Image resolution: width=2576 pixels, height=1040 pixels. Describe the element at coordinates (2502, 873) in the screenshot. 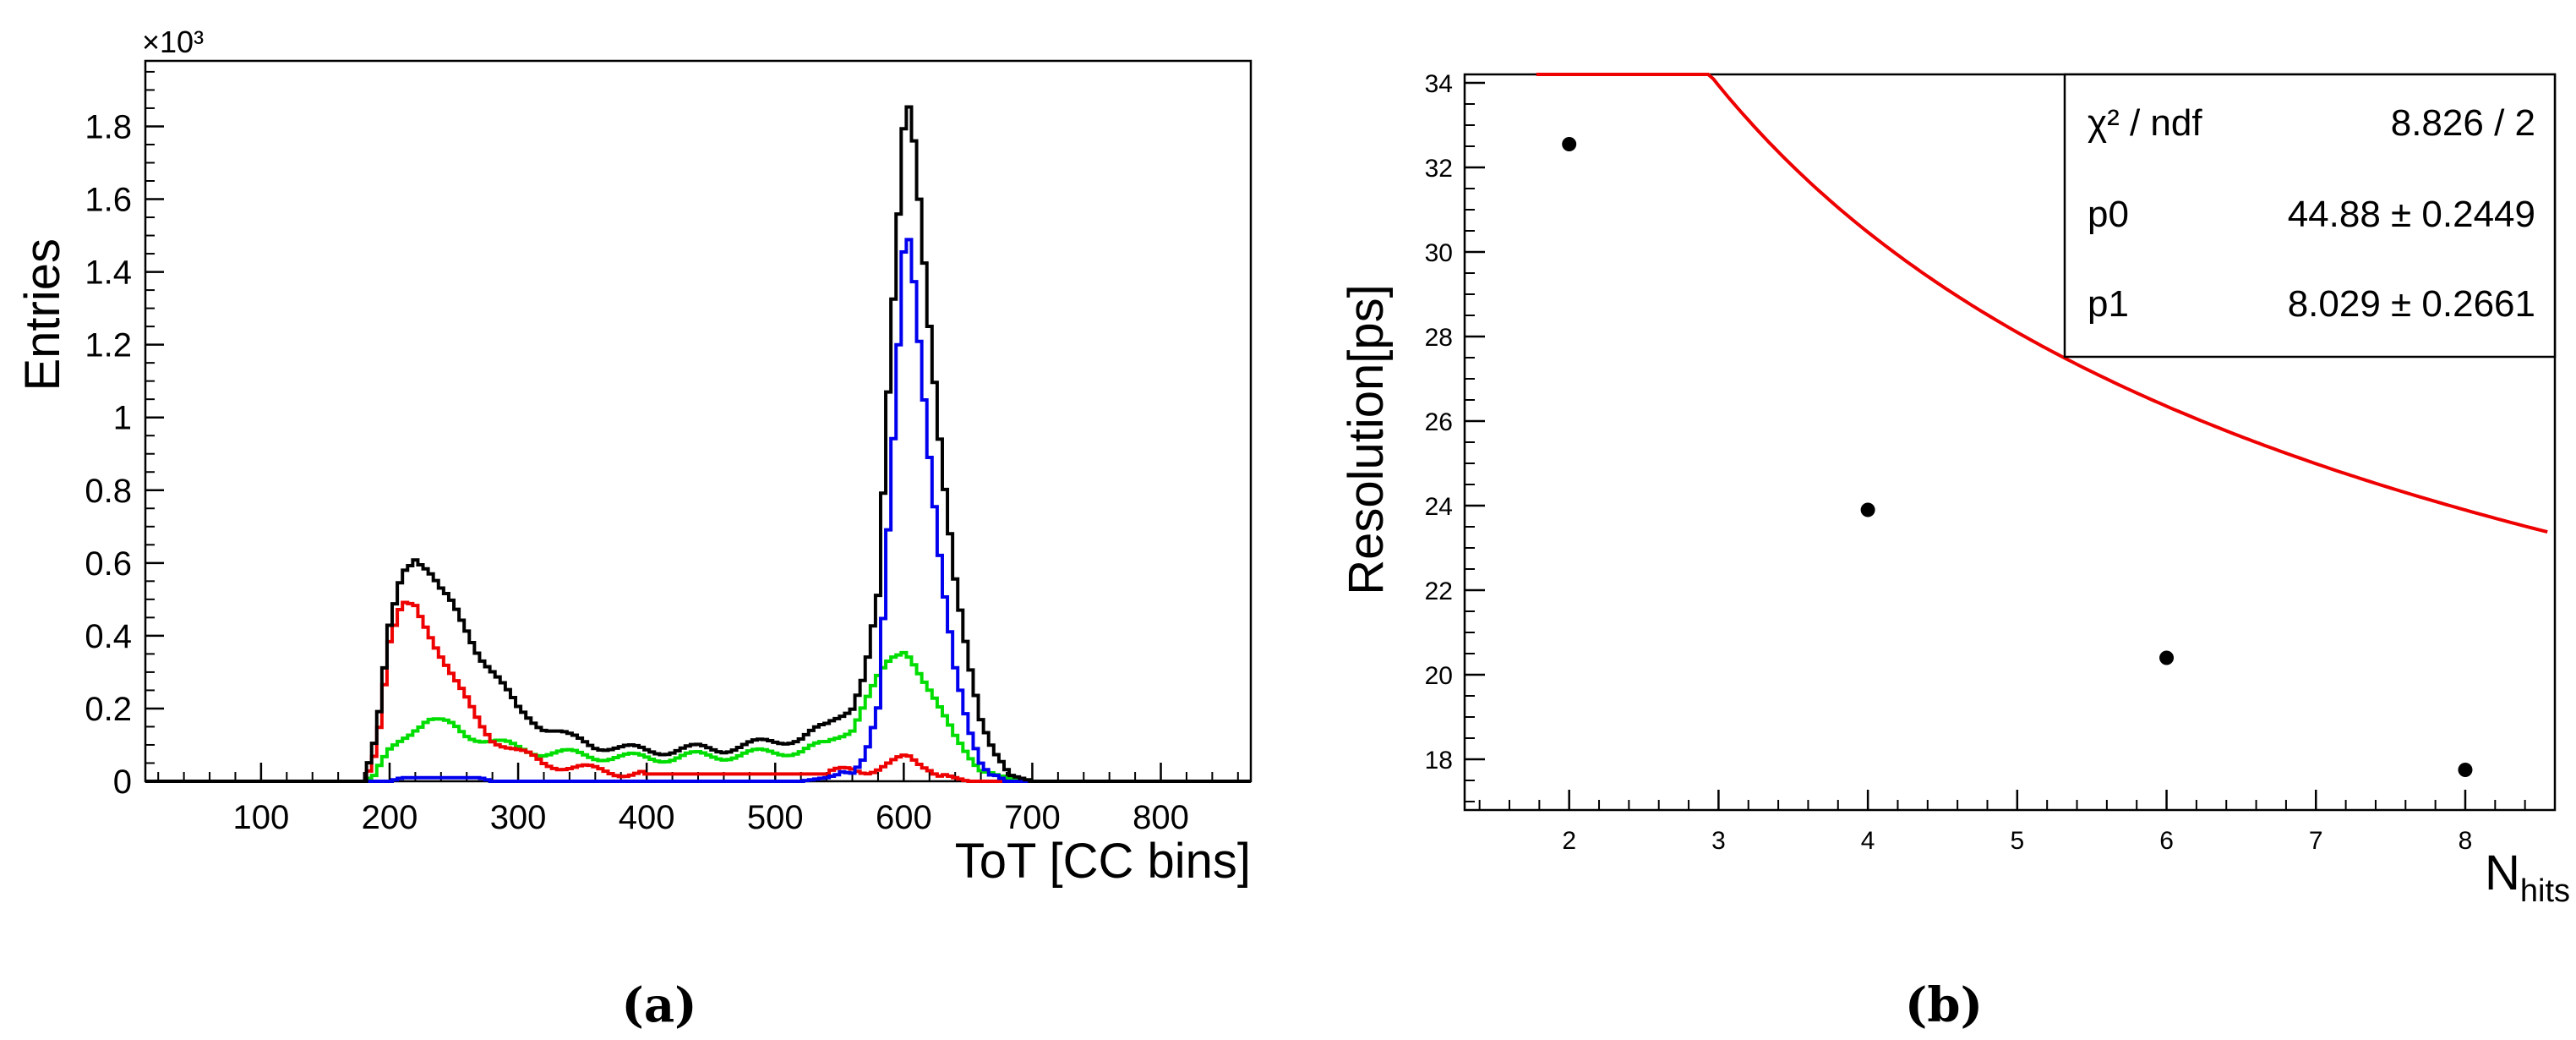

I see `panel-b-x-axis-title-main: N` at that location.